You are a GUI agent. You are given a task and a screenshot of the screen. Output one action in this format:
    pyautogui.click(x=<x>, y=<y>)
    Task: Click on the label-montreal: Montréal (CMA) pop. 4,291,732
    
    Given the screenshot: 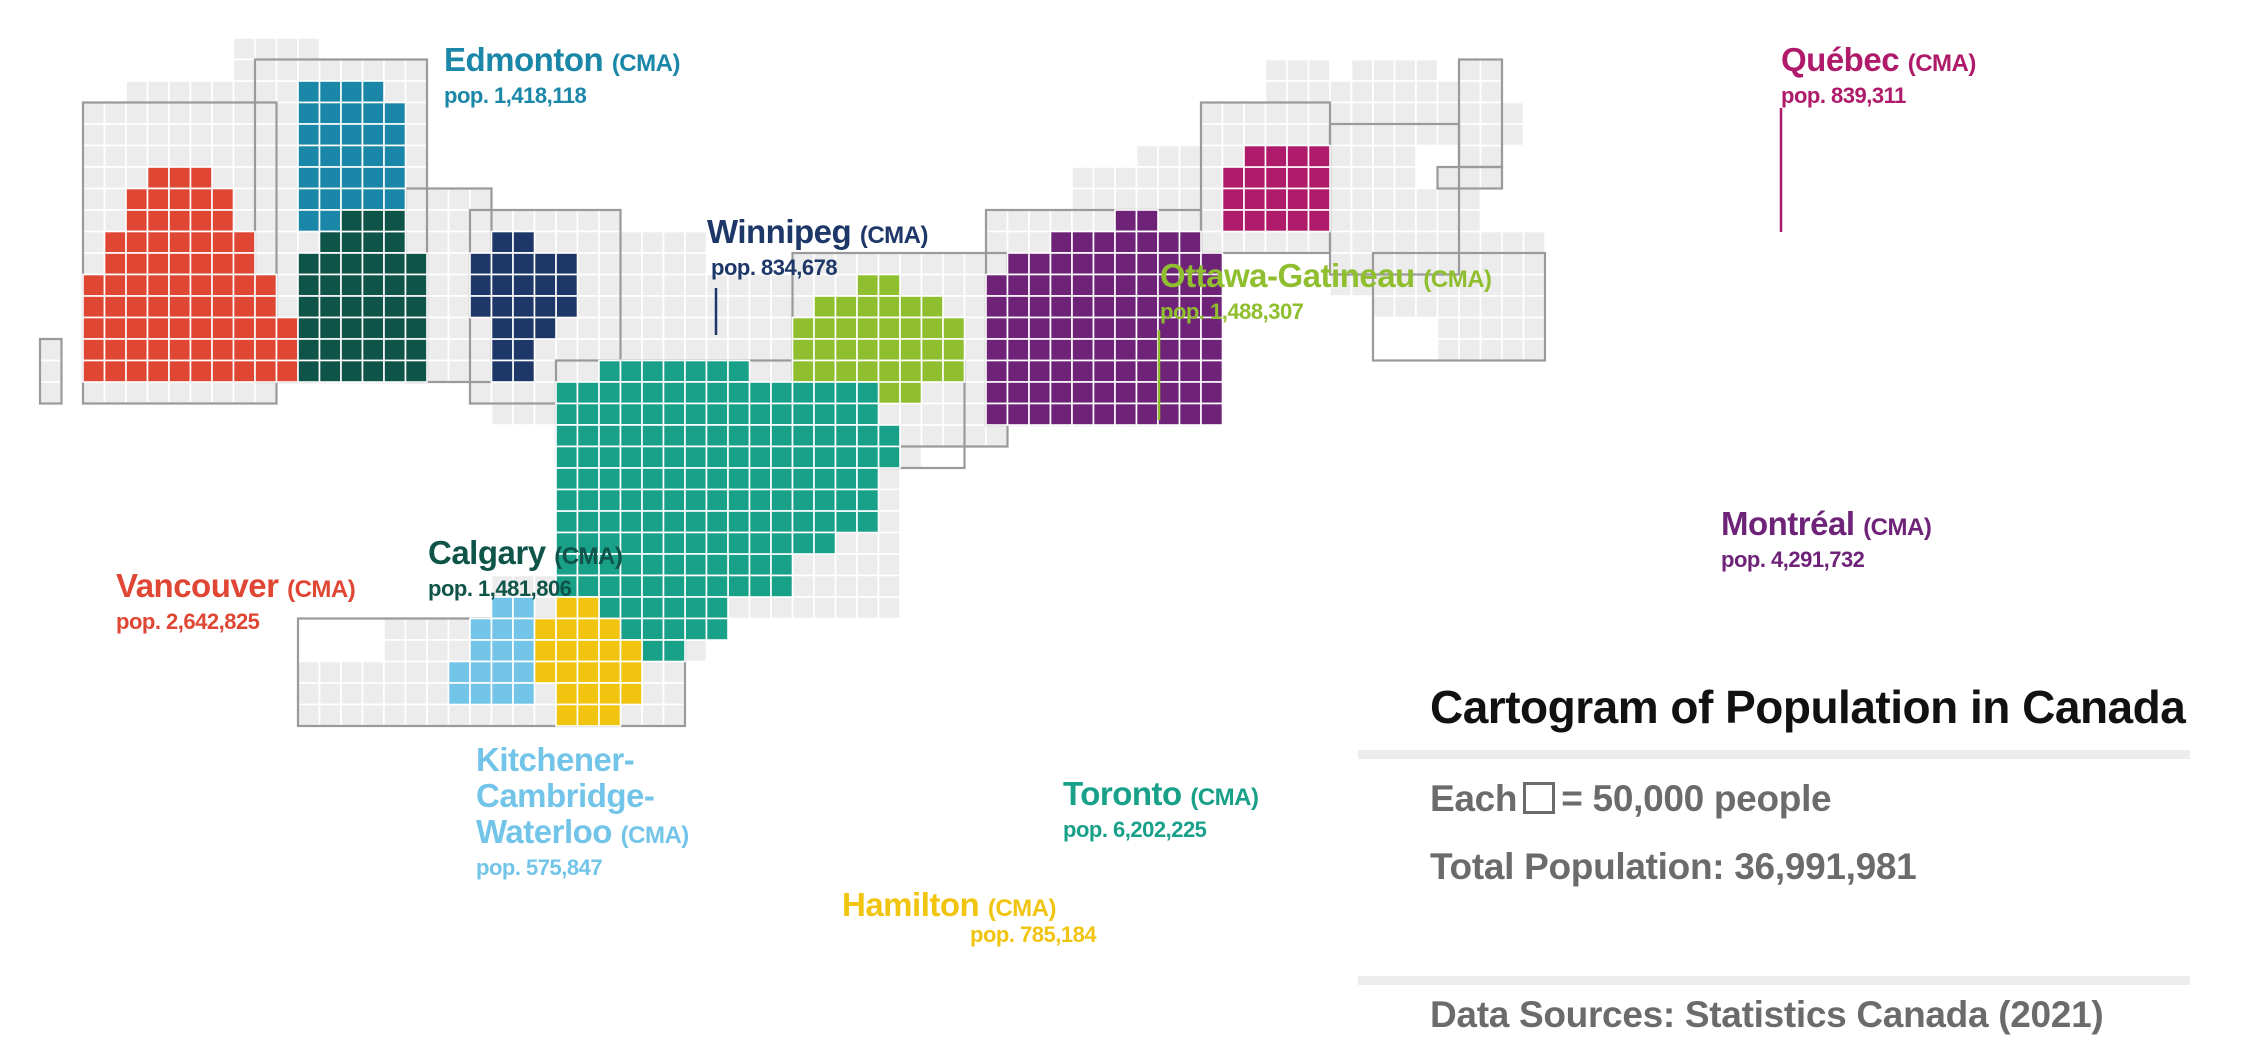 What is the action you would take?
    pyautogui.click(x=1826, y=540)
    